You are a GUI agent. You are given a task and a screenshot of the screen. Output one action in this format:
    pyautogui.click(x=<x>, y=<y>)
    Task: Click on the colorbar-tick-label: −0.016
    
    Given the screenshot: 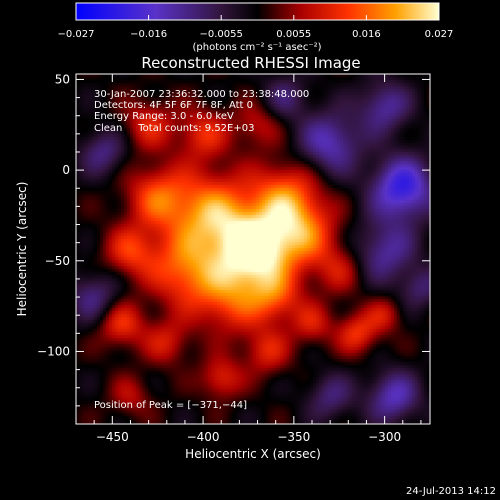 What is the action you would take?
    pyautogui.click(x=148, y=34)
    